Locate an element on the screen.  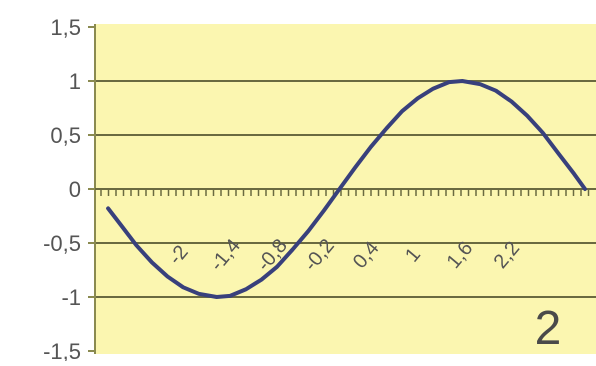
y-tick-label: -1,5 is located at coordinates (62, 350).